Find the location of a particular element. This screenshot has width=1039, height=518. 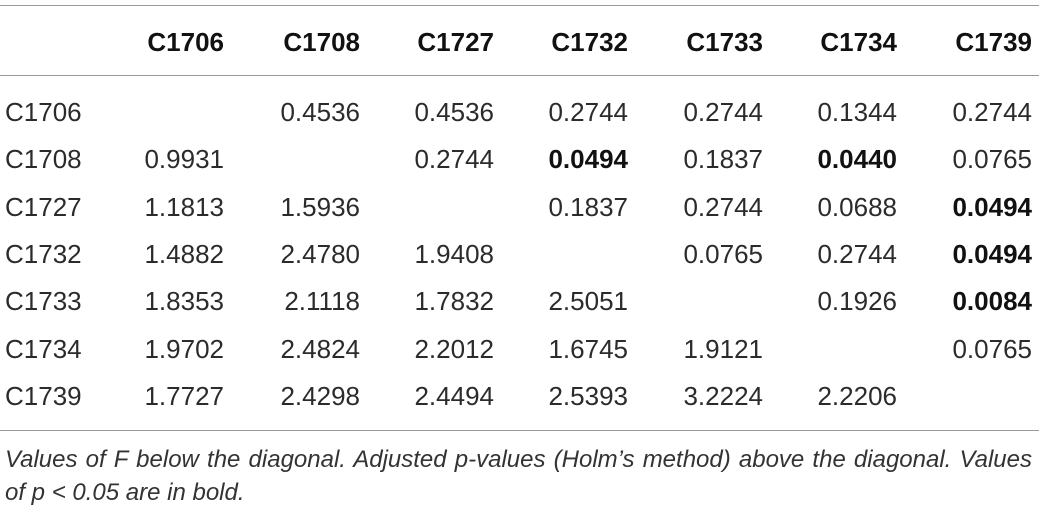

cell-value: 1.7832 is located at coordinates (454, 301).